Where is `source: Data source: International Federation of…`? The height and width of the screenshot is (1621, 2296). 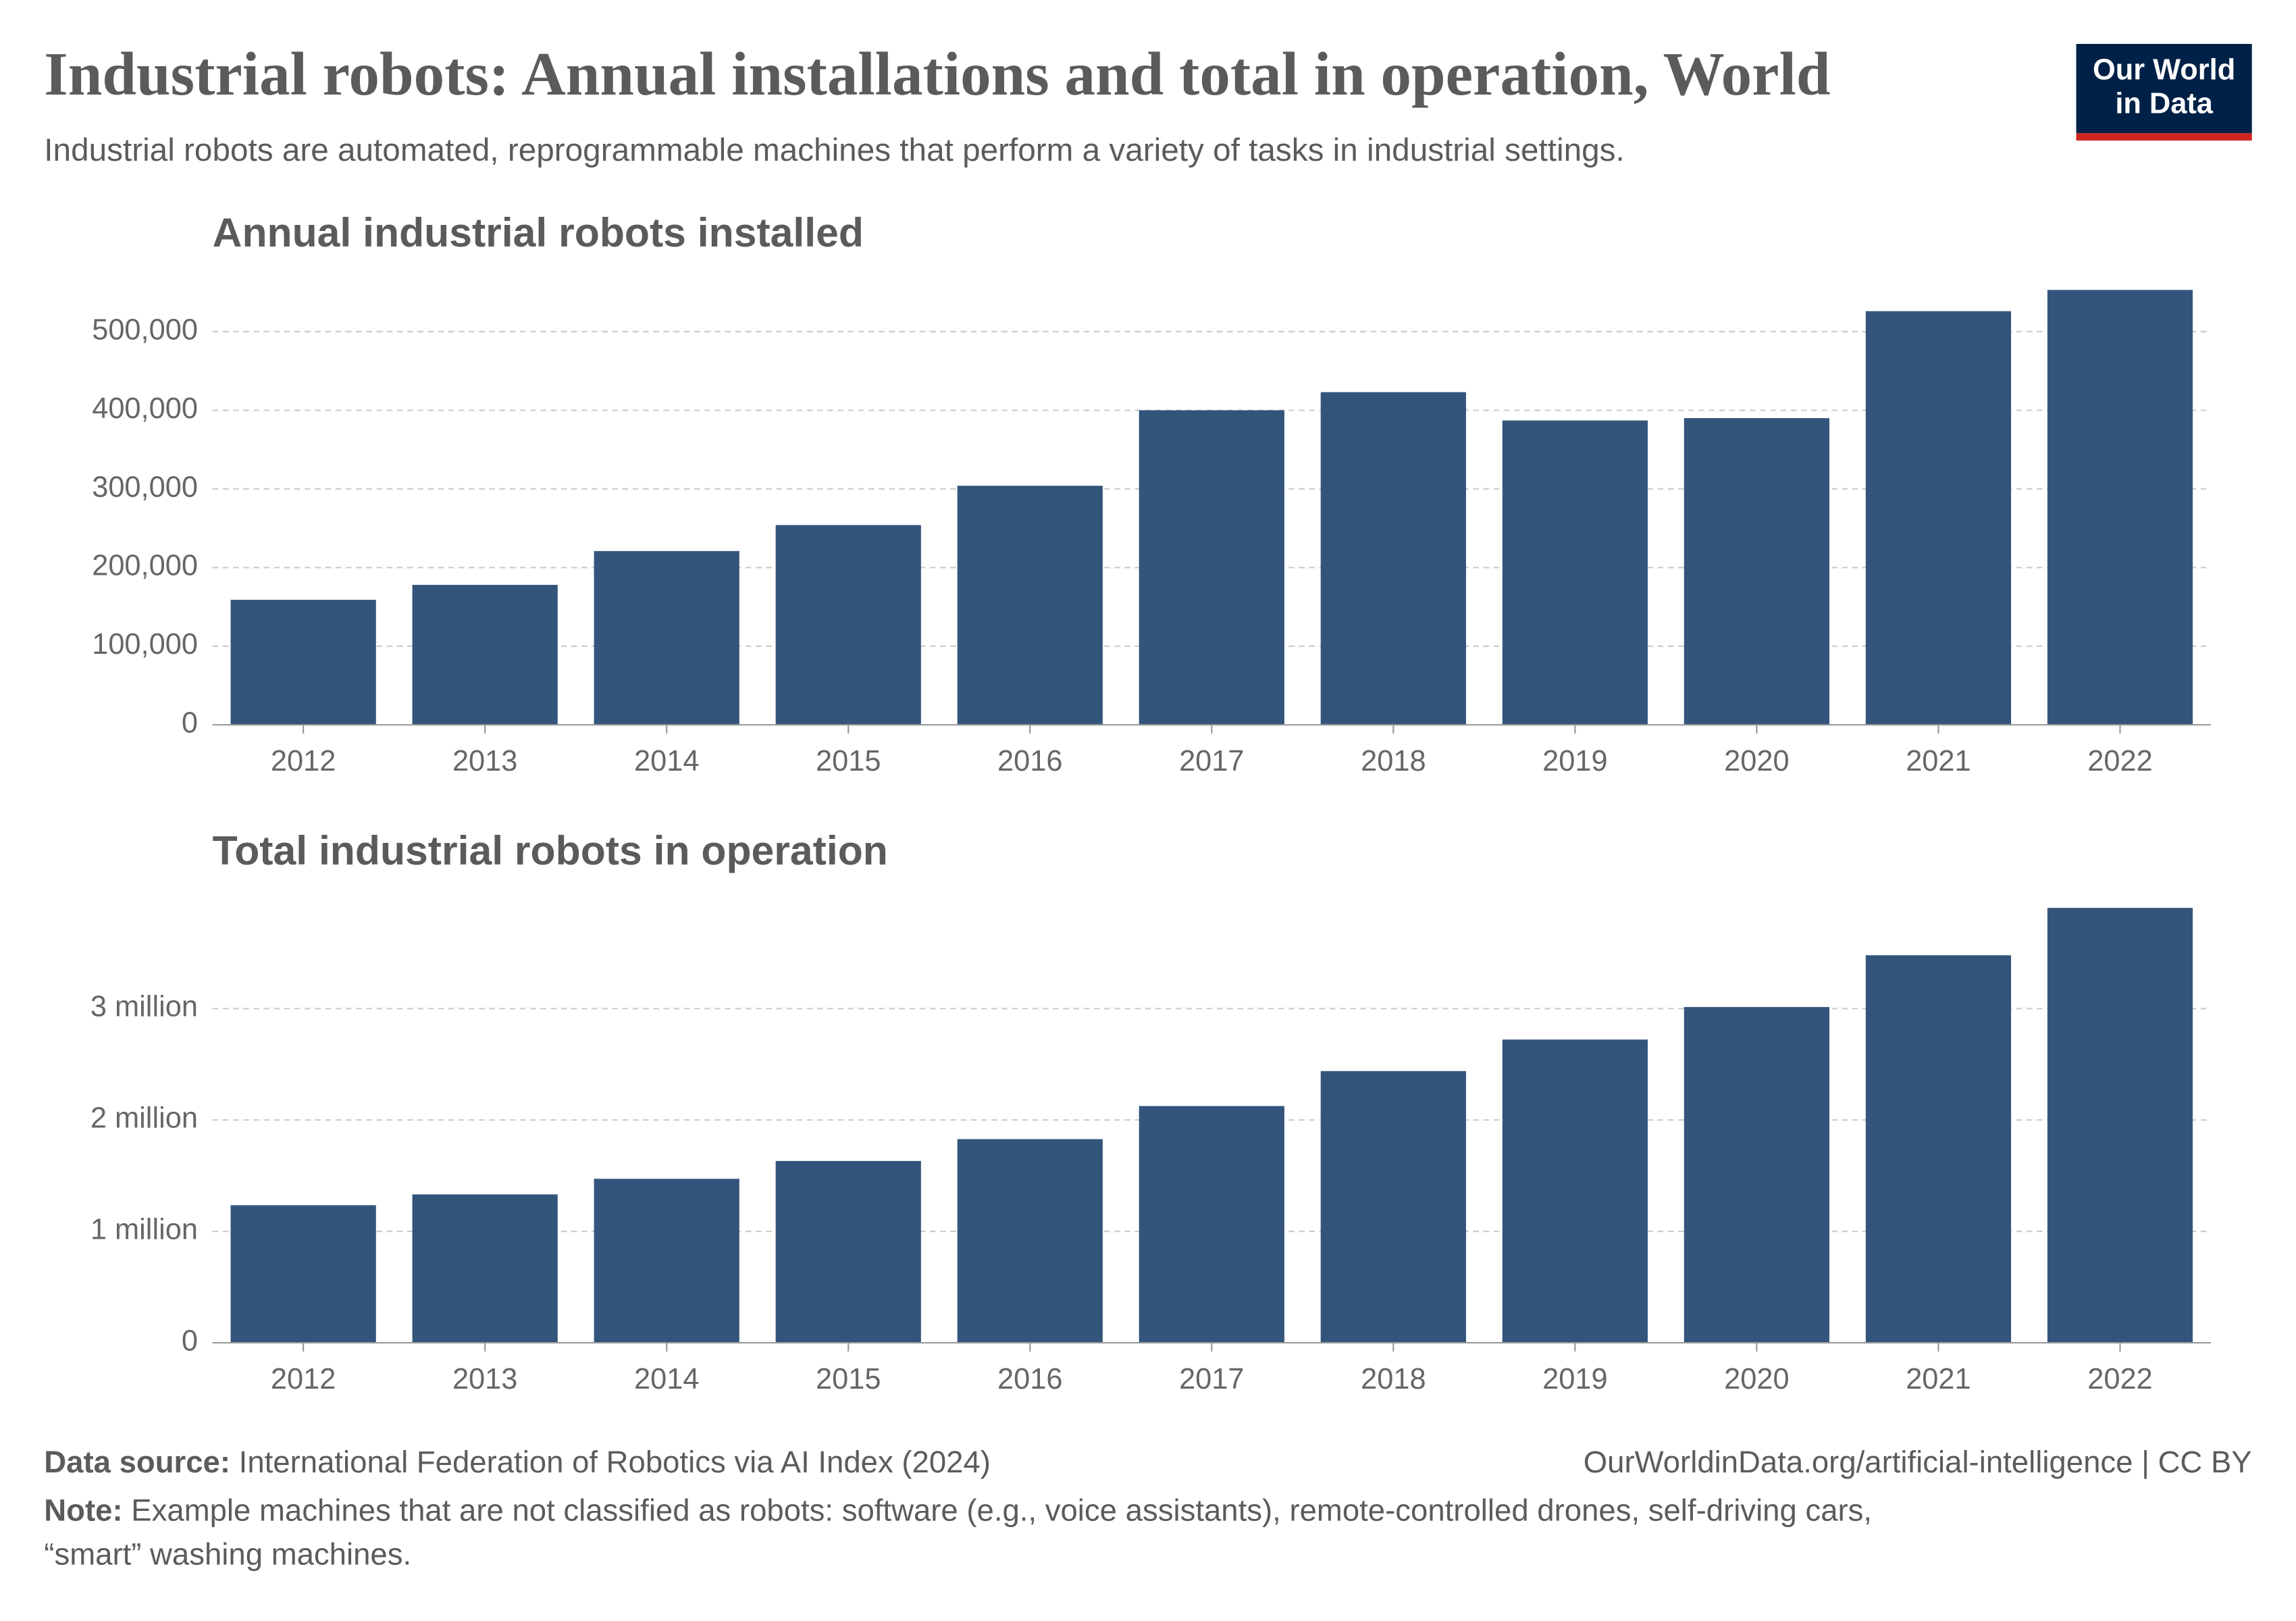 source: Data source: International Federation of… is located at coordinates (517, 1462).